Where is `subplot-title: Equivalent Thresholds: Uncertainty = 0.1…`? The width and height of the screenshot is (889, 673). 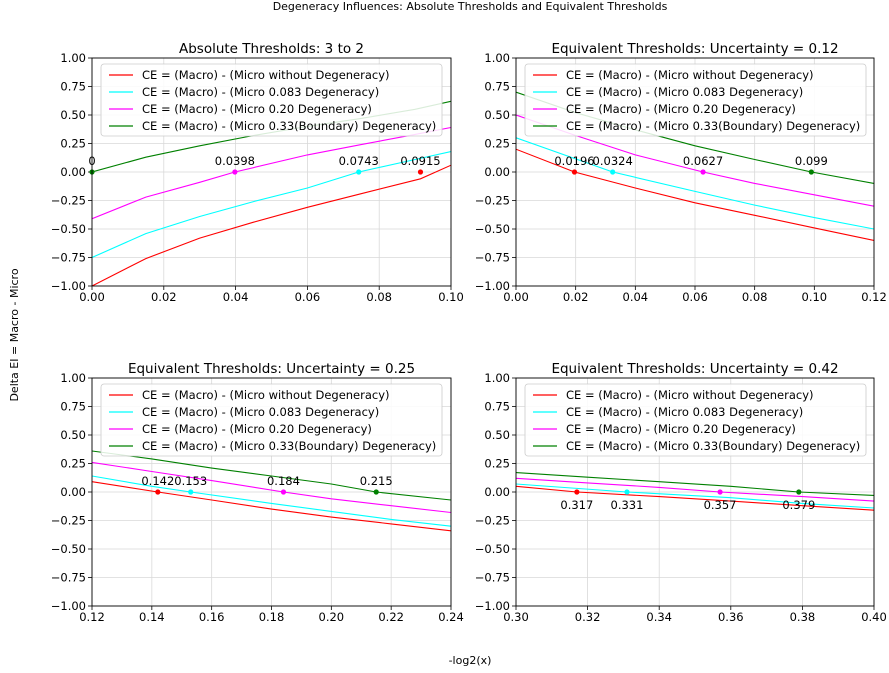
subplot-title: Equivalent Thresholds: Uncertainty = 0.1… is located at coordinates (694, 49).